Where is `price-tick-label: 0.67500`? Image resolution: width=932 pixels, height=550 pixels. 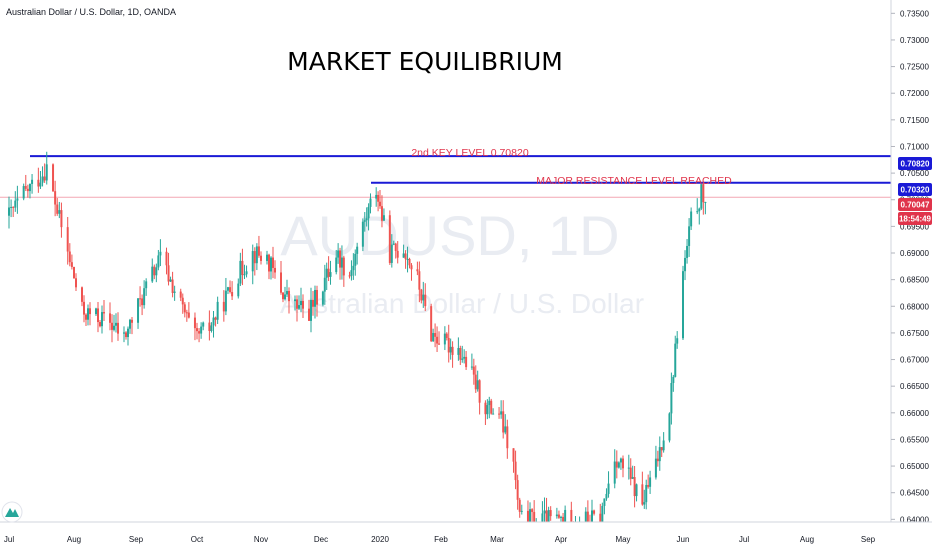
price-tick-label: 0.67500 is located at coordinates (914, 333).